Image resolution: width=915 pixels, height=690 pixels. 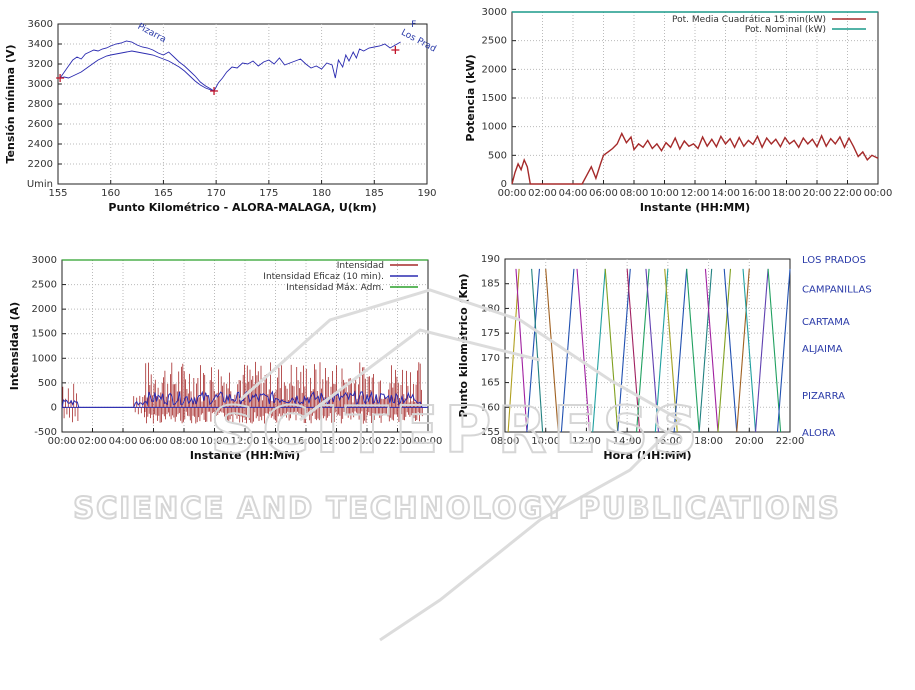 I want to click on legend-label: Intensidad Máx. Adm., so click(x=335, y=288).